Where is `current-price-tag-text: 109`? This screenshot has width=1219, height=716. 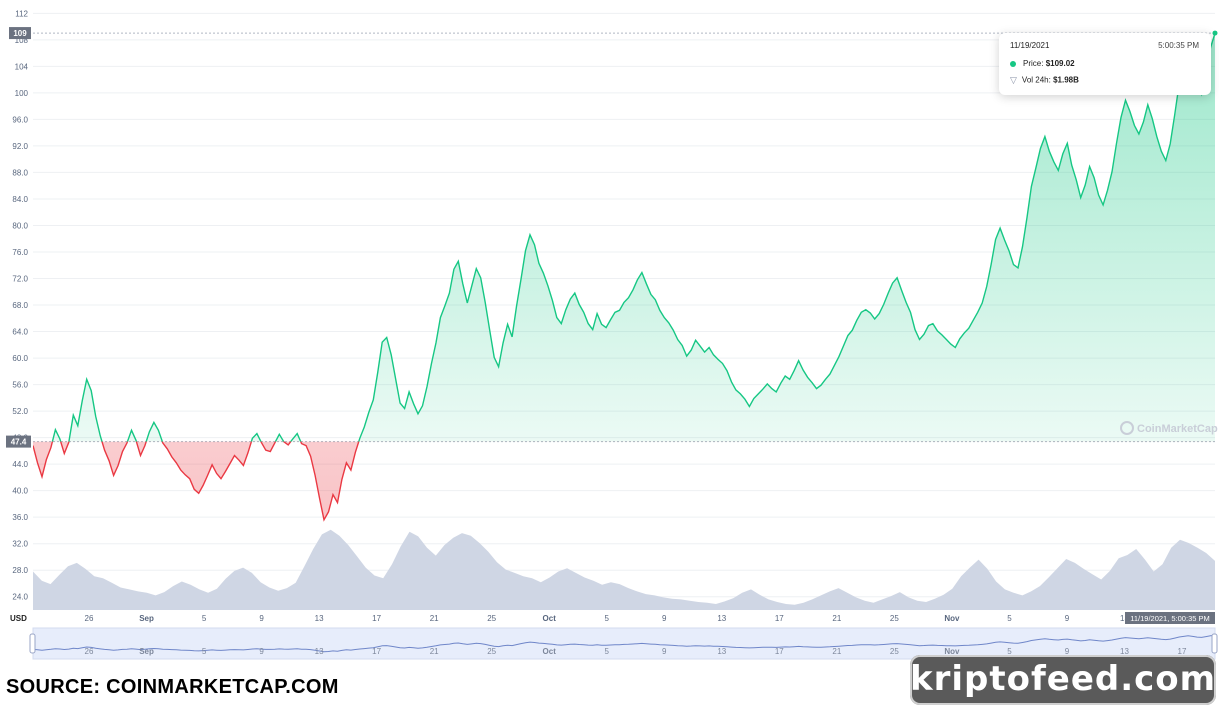 current-price-tag-text: 109 is located at coordinates (20, 33).